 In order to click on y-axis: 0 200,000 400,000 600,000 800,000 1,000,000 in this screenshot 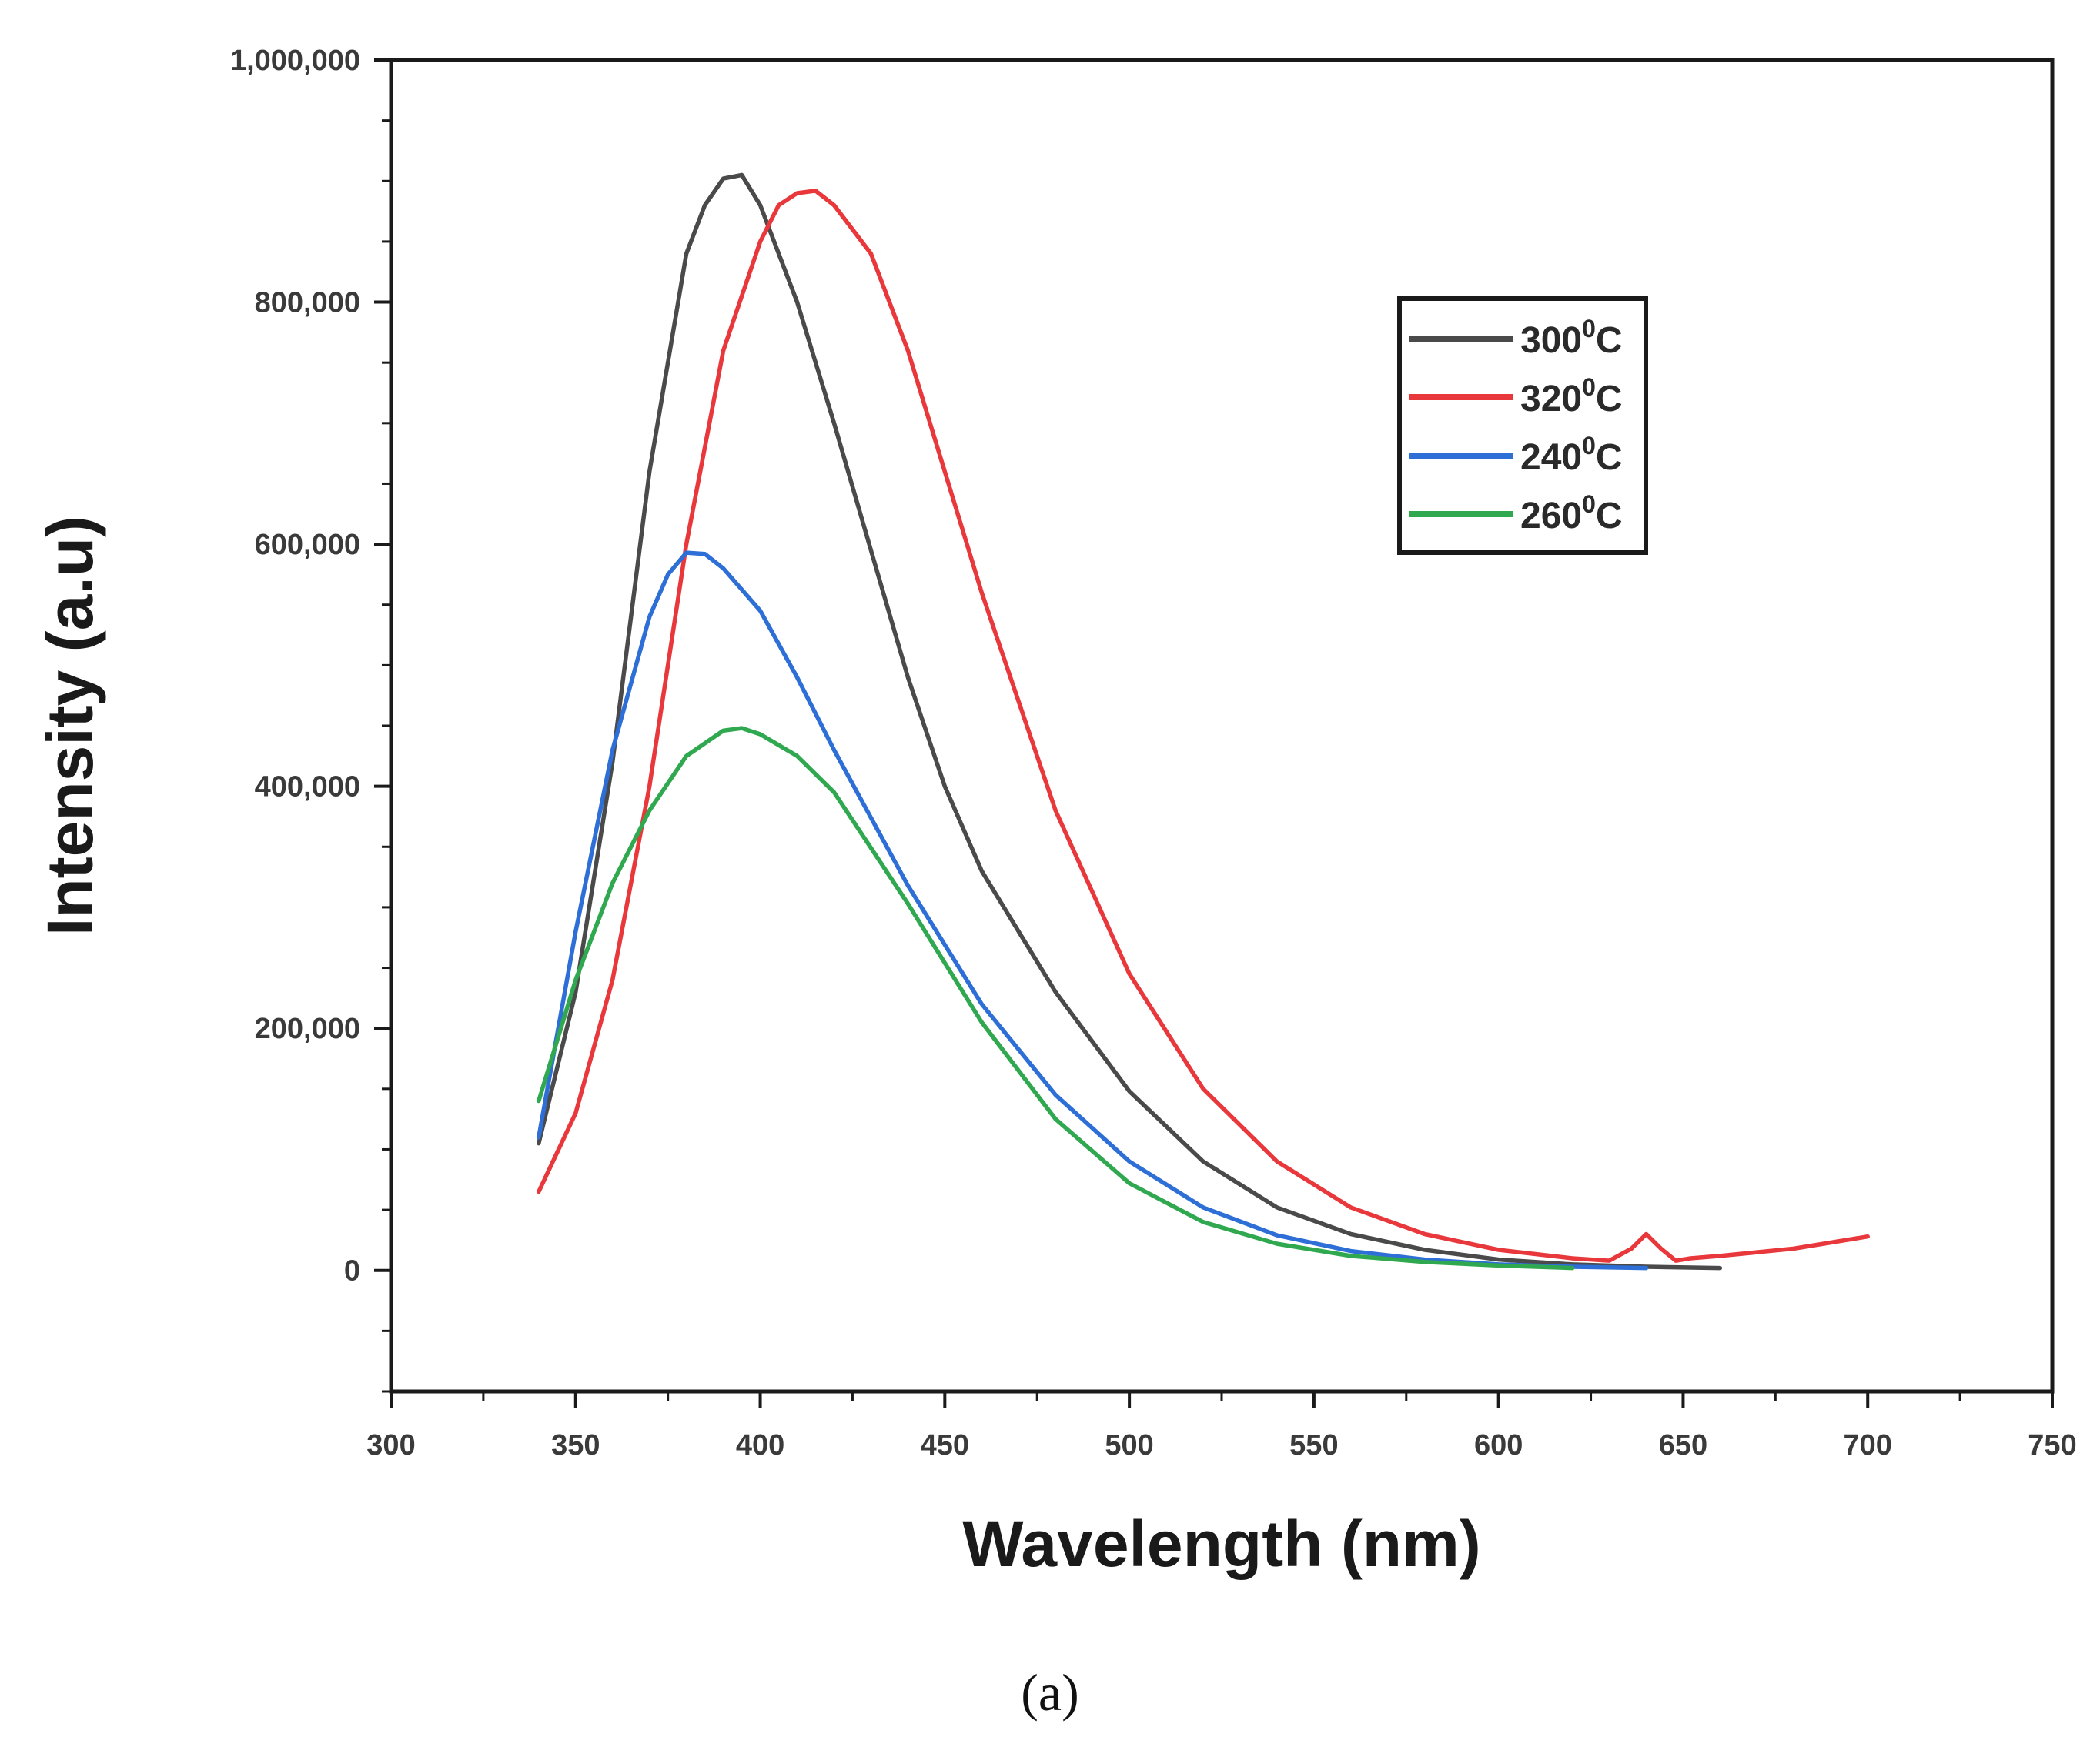, I will do `click(310, 719)`.